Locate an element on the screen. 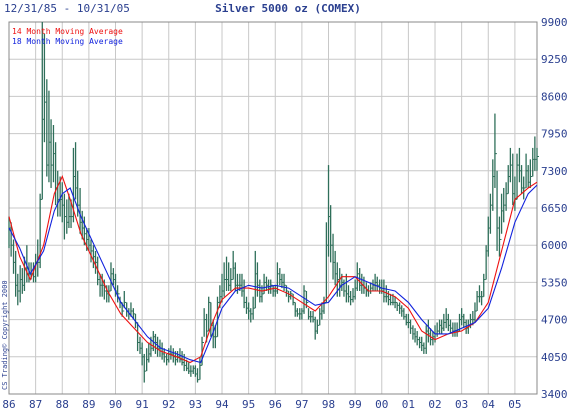 The width and height of the screenshot is (576, 420). x-tick-label: 89 is located at coordinates (88, 404).